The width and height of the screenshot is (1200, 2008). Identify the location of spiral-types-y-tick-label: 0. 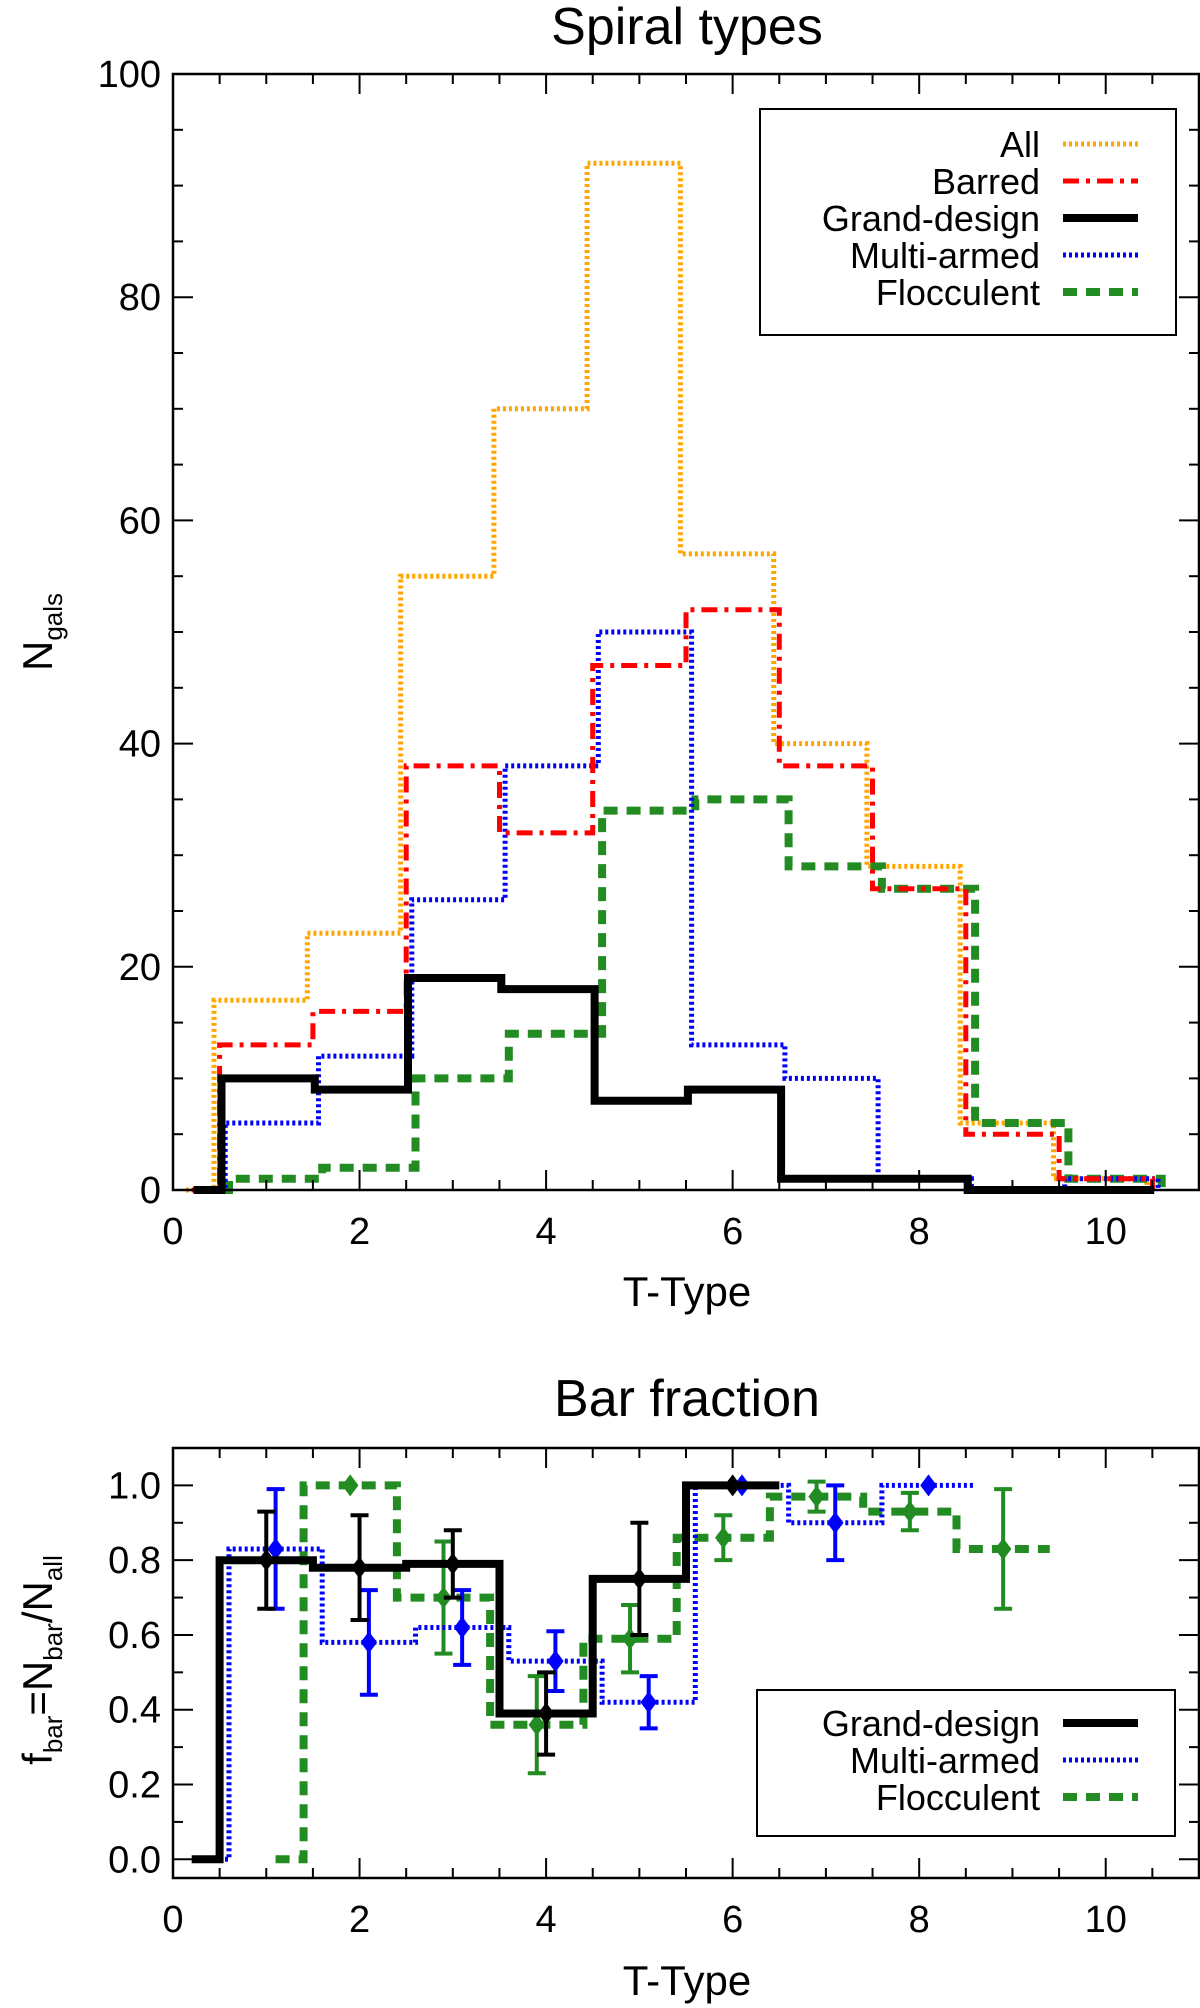
(150, 1191).